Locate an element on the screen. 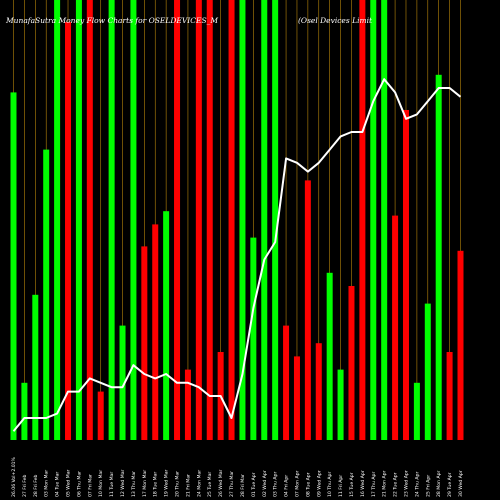  x-tick-label: 12 Wed Mar is located at coordinates (123, 483).